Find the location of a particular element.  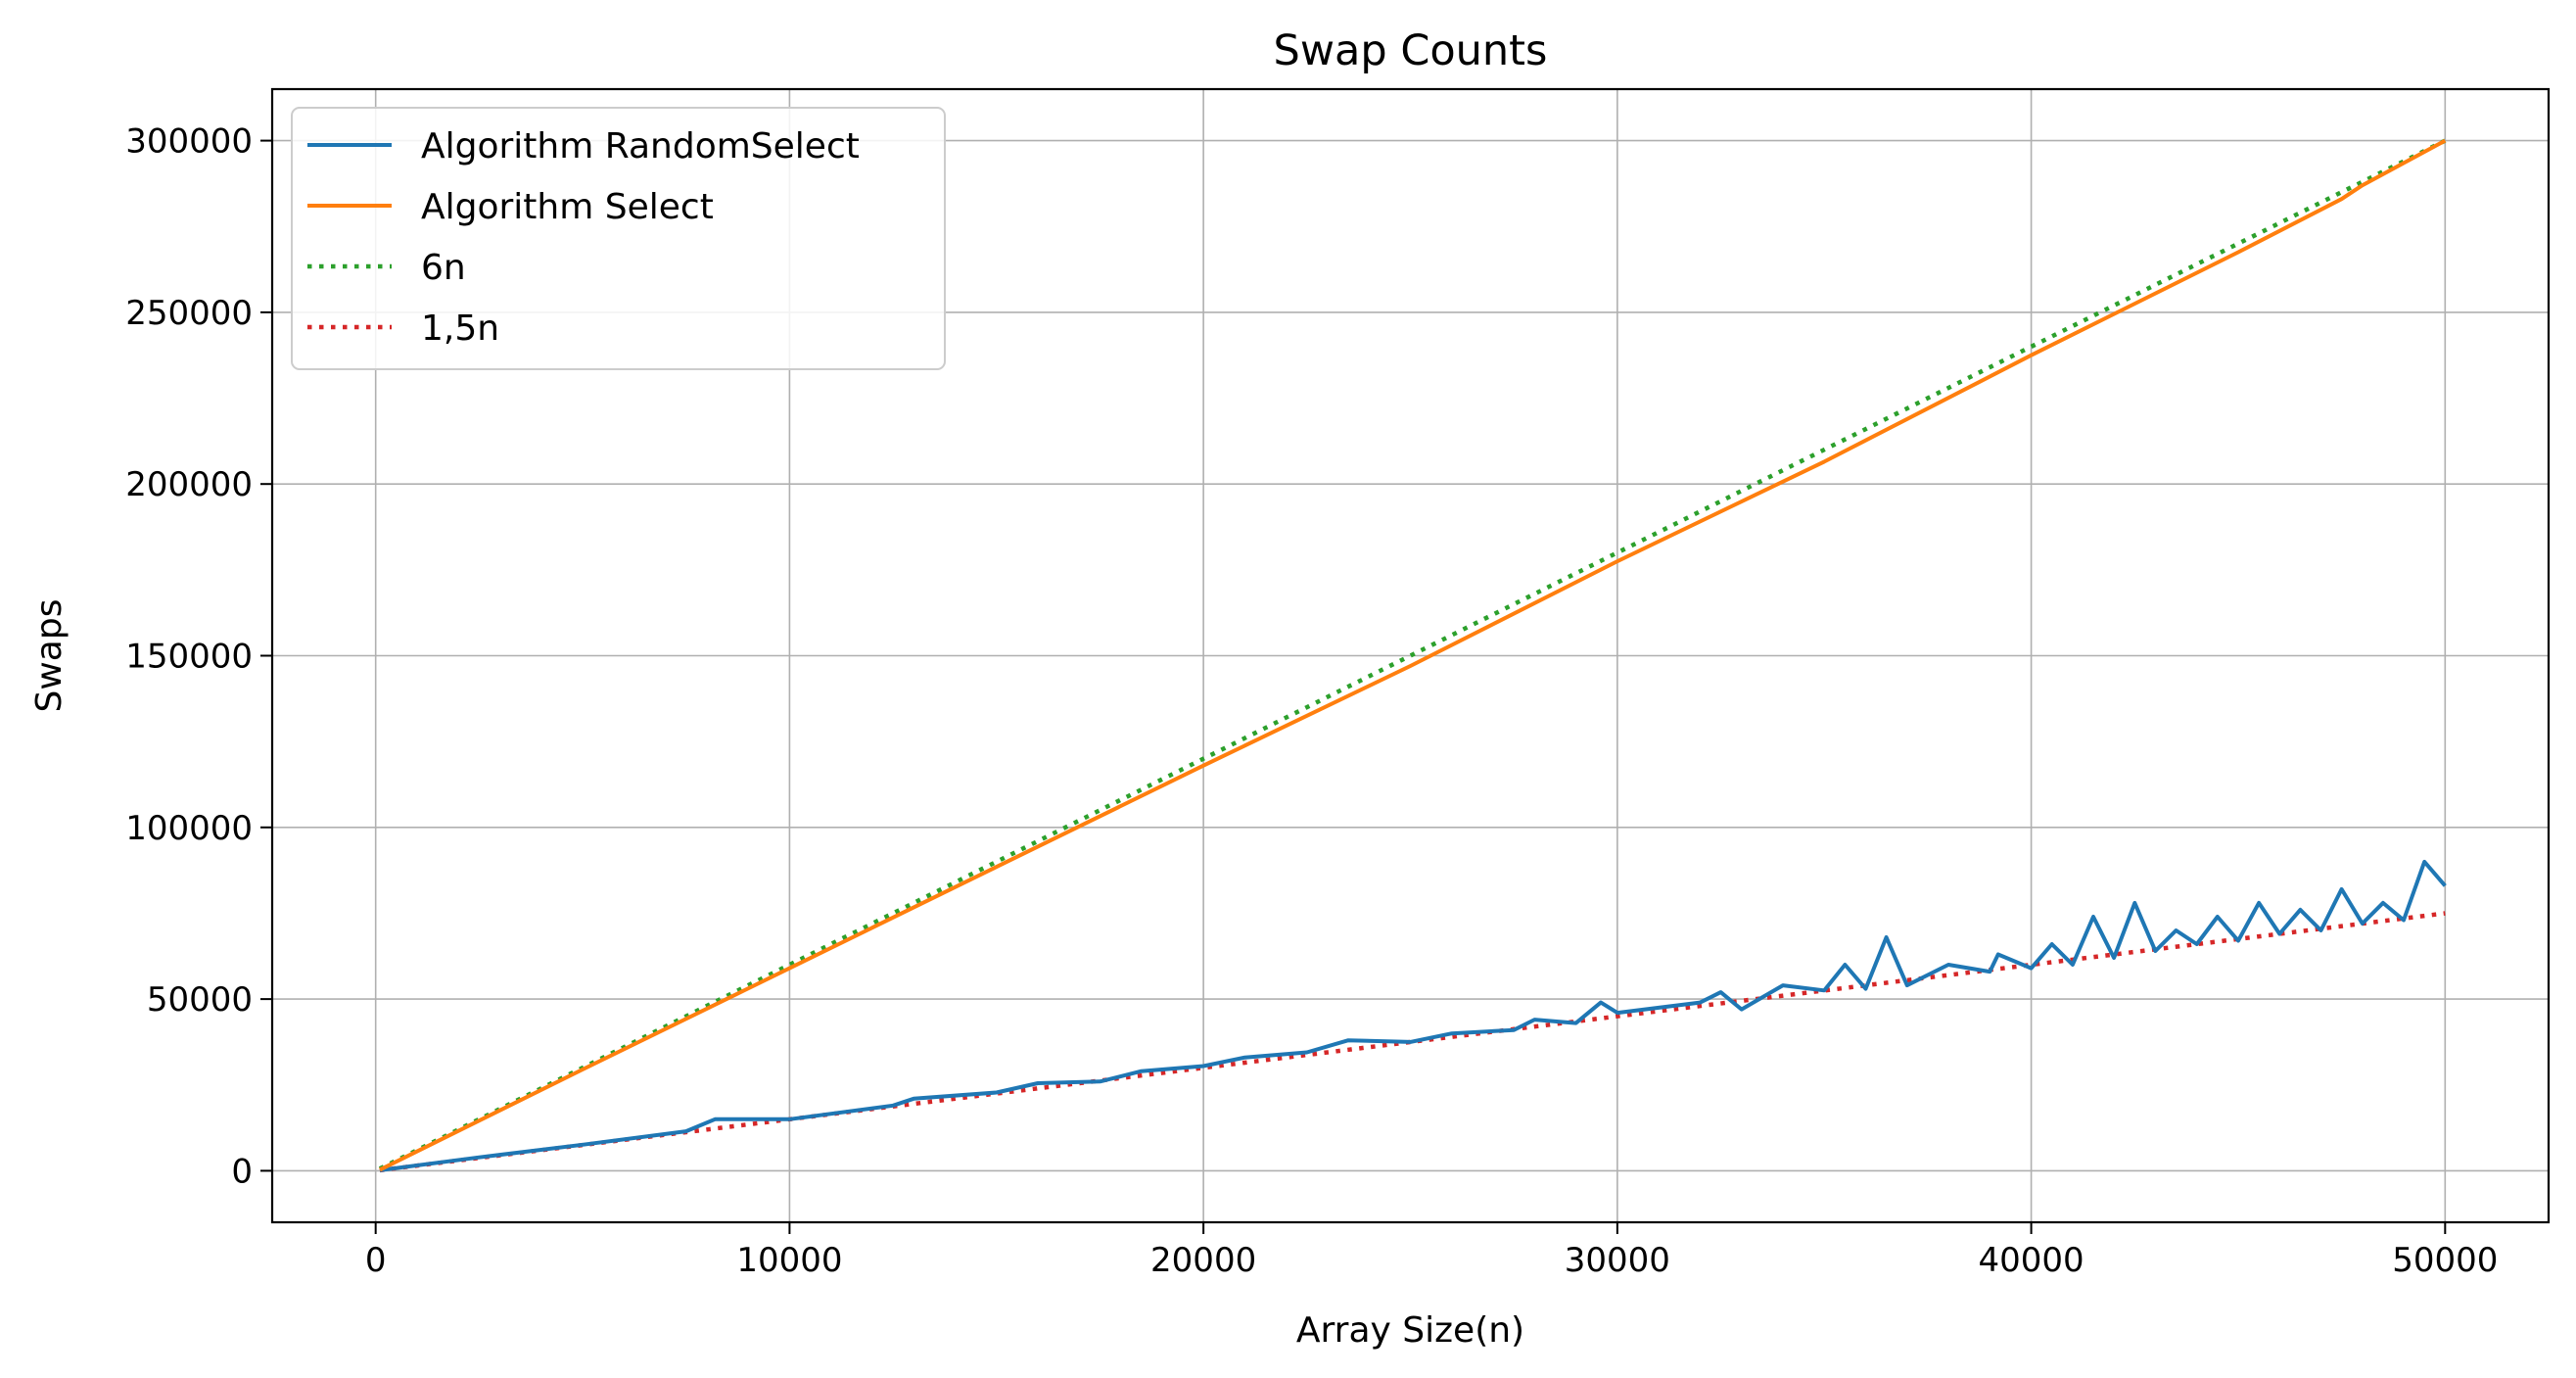

x-tick-label: 20000 is located at coordinates (1203, 1260).